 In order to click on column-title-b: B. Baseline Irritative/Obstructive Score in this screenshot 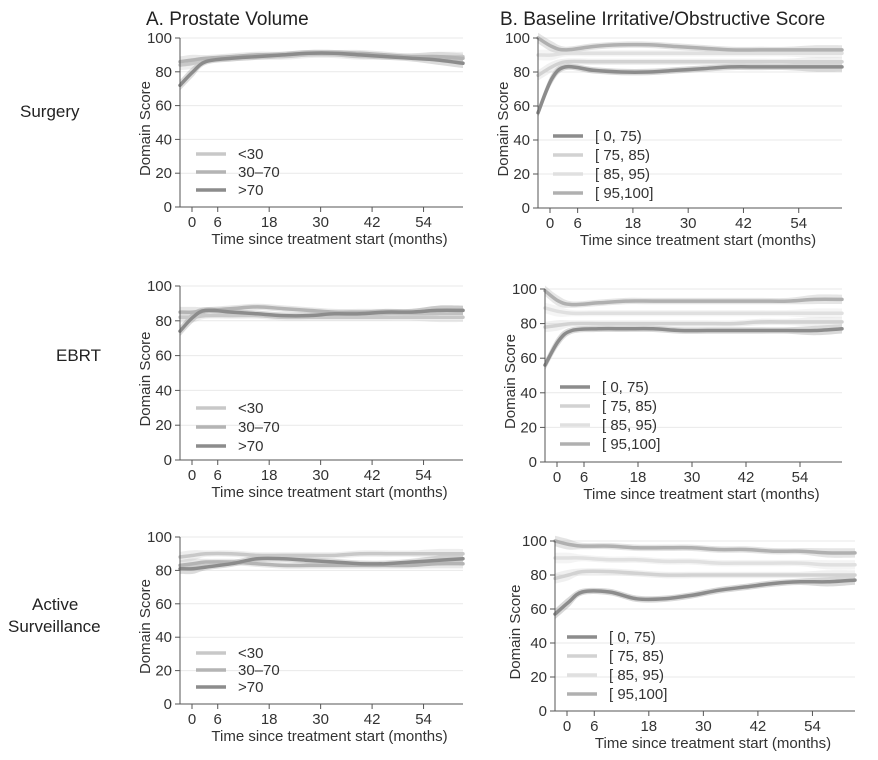, I will do `click(662, 19)`.